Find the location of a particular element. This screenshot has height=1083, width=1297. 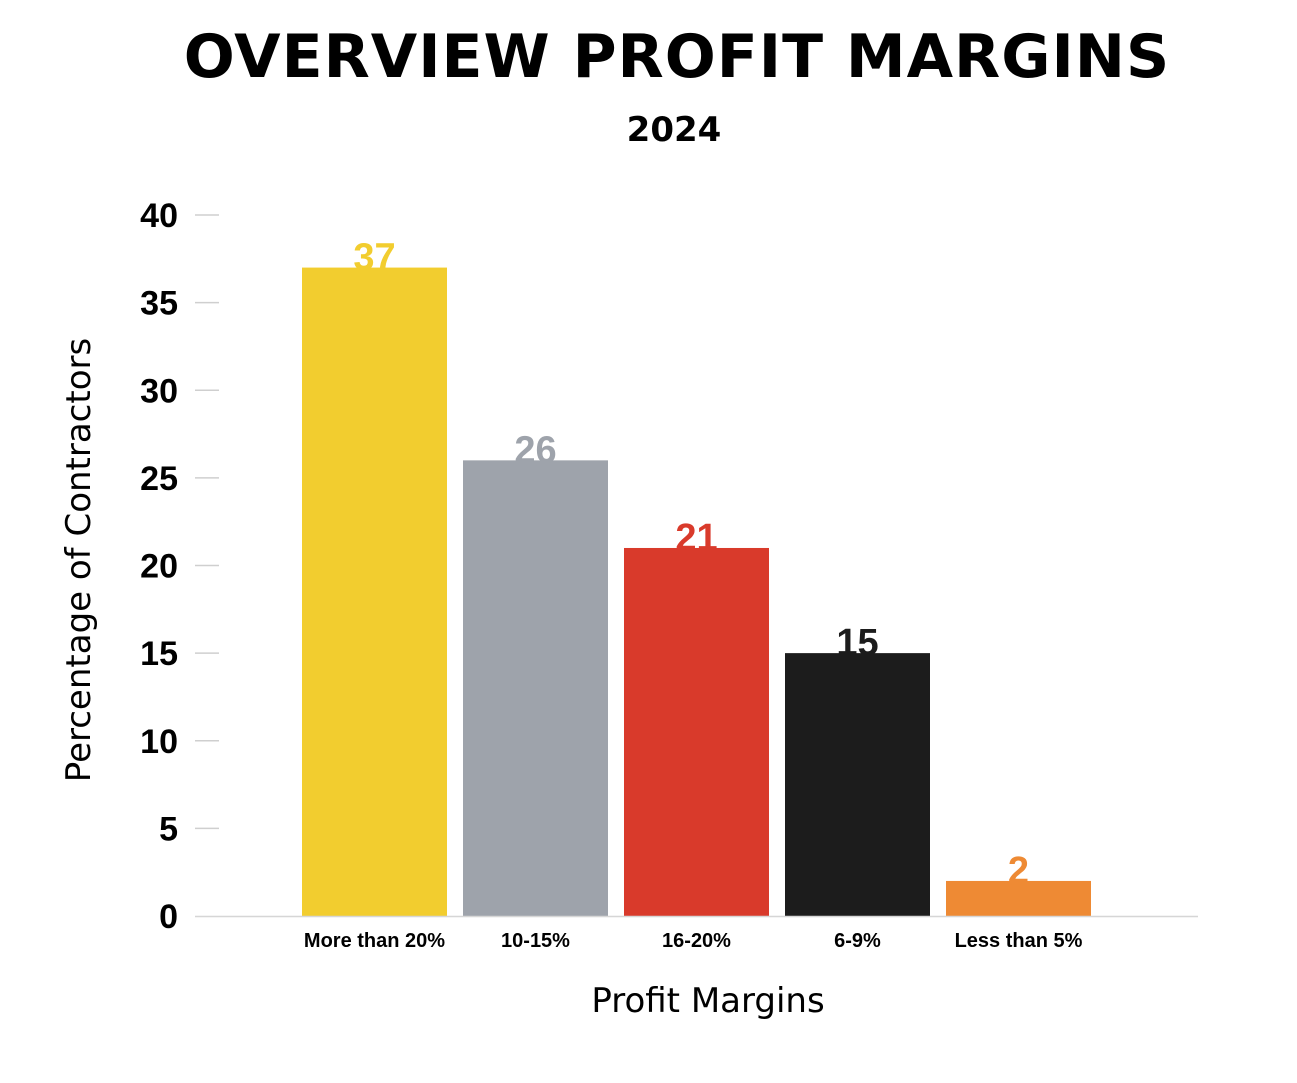

chart-title: OVERVIEW PROFIT MARGINS is located at coordinates (677, 57).